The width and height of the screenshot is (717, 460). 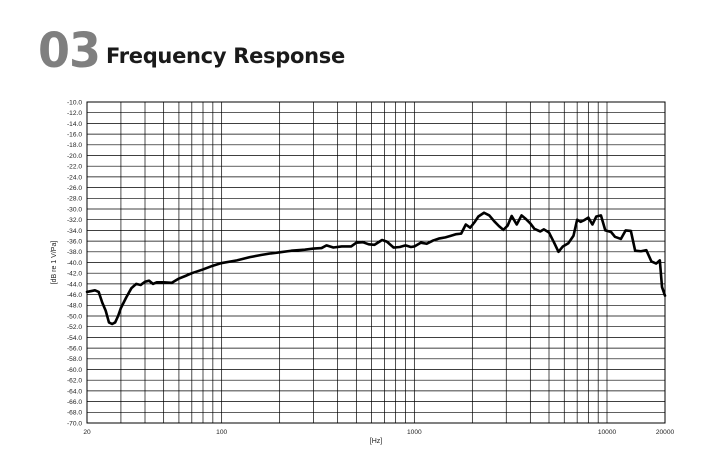 What do you see at coordinates (74, 135) in the screenshot?
I see `y-tick-label: -16.0` at bounding box center [74, 135].